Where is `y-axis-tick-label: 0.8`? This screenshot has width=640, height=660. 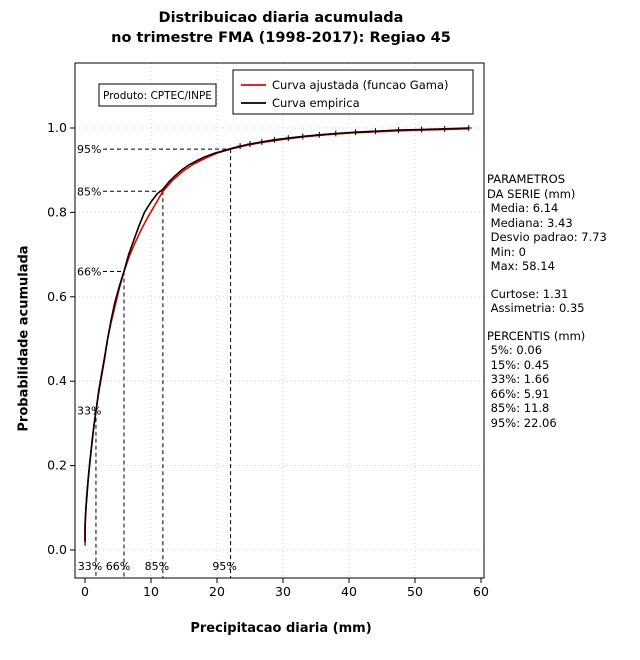
y-axis-tick-label: 0.8 is located at coordinates (57, 211).